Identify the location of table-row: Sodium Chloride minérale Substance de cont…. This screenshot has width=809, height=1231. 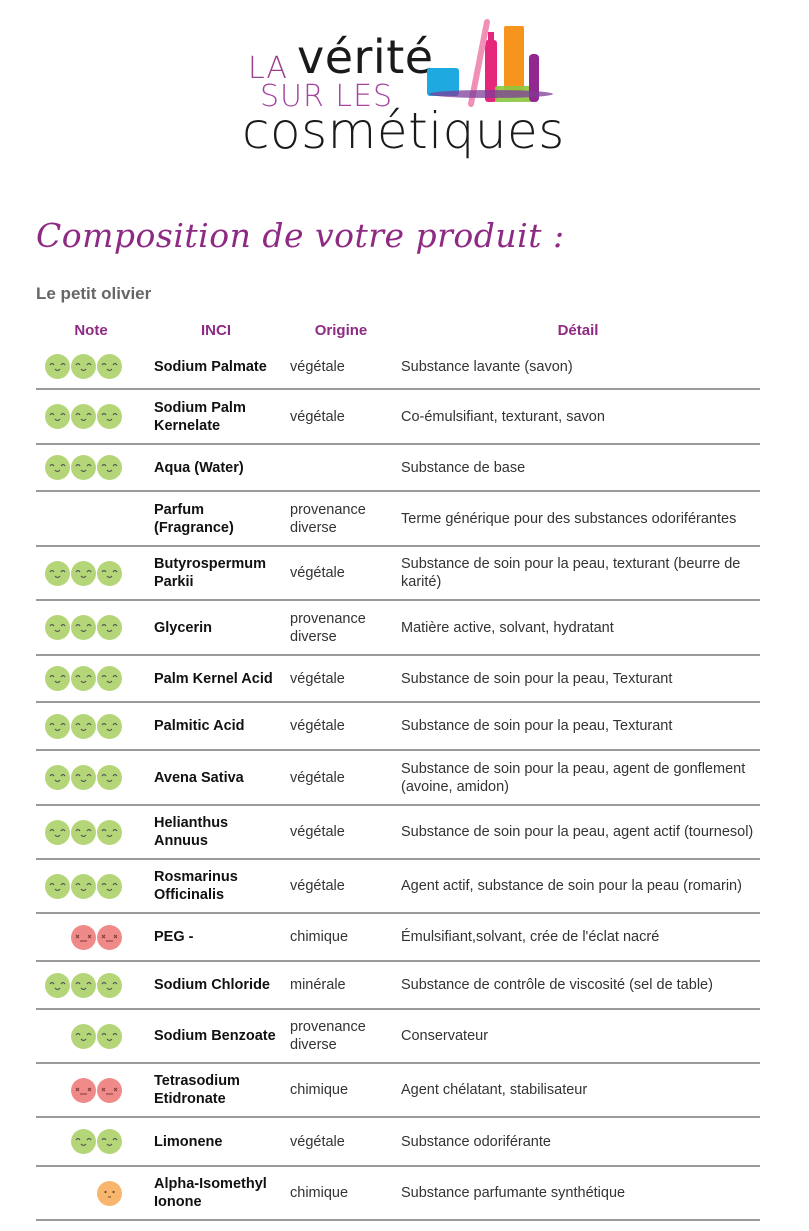
(398, 986).